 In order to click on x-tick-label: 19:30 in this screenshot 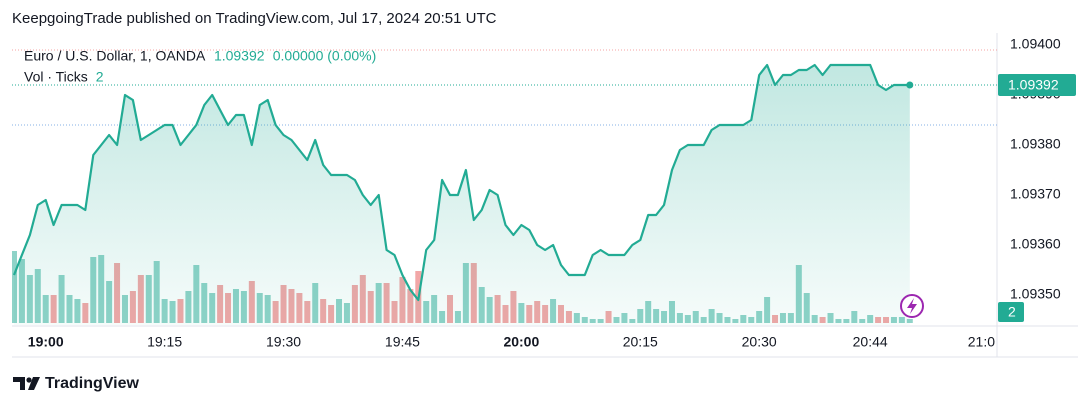, I will do `click(283, 342)`.